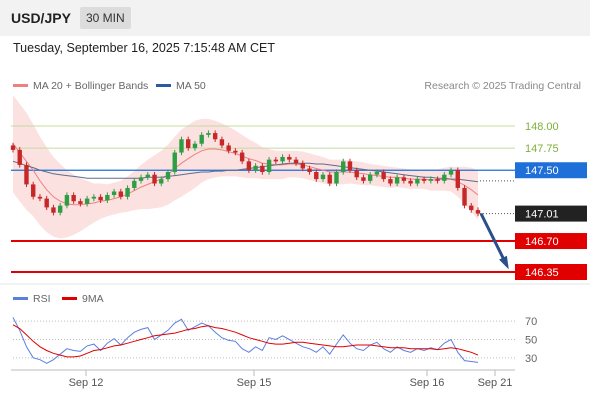  What do you see at coordinates (191, 86) in the screenshot?
I see `legend-ma50-label: MA 50` at bounding box center [191, 86].